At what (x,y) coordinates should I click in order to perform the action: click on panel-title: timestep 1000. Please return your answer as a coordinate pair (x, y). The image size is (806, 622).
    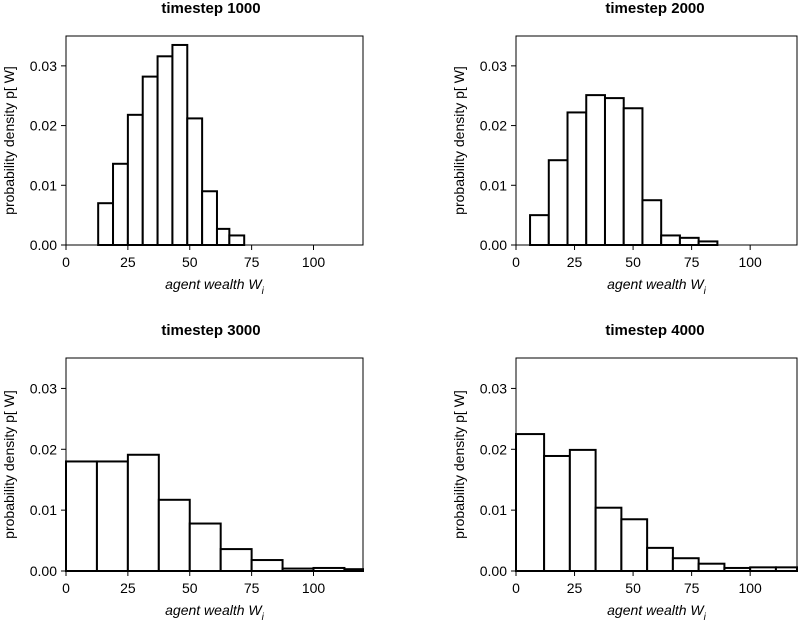
    Looking at the image, I should click on (210, 8).